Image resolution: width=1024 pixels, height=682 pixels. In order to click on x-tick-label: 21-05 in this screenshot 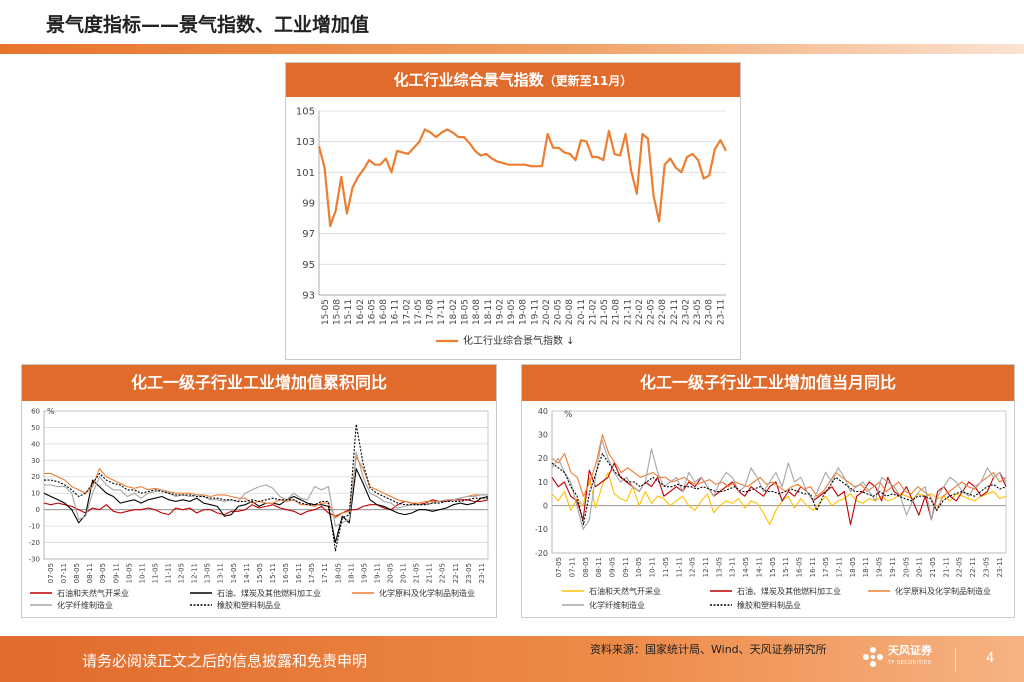, I will do `click(933, 567)`.